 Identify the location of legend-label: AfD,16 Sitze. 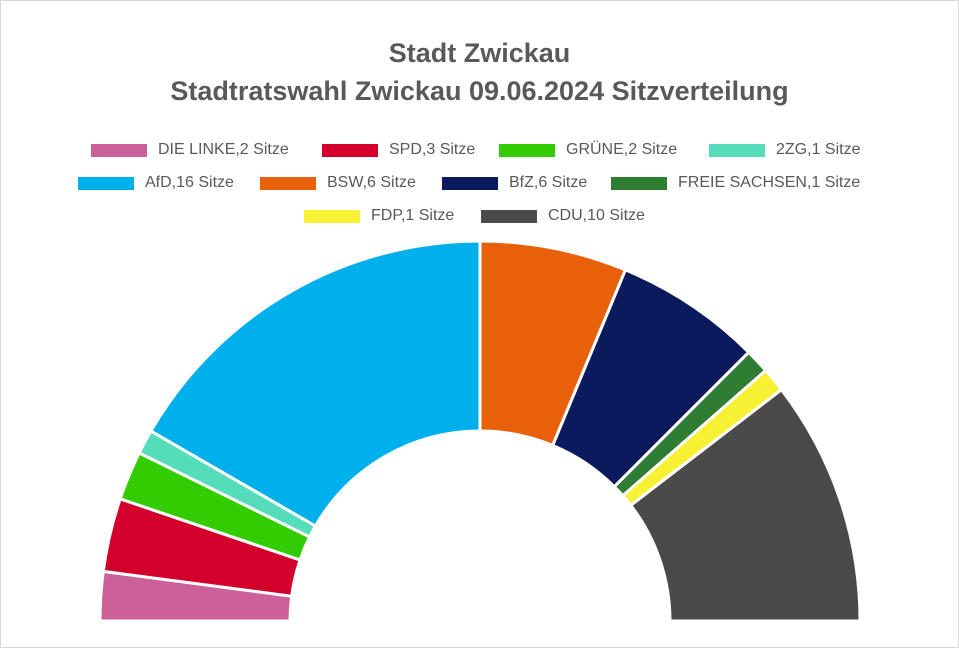
(189, 182).